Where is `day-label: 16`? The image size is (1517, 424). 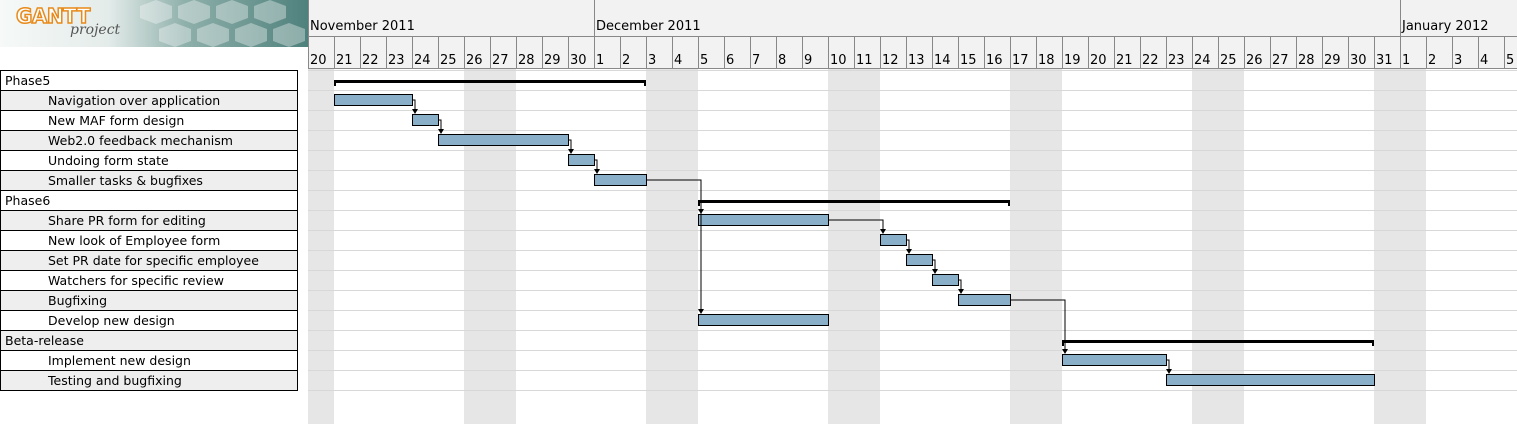 day-label: 16 is located at coordinates (994, 60).